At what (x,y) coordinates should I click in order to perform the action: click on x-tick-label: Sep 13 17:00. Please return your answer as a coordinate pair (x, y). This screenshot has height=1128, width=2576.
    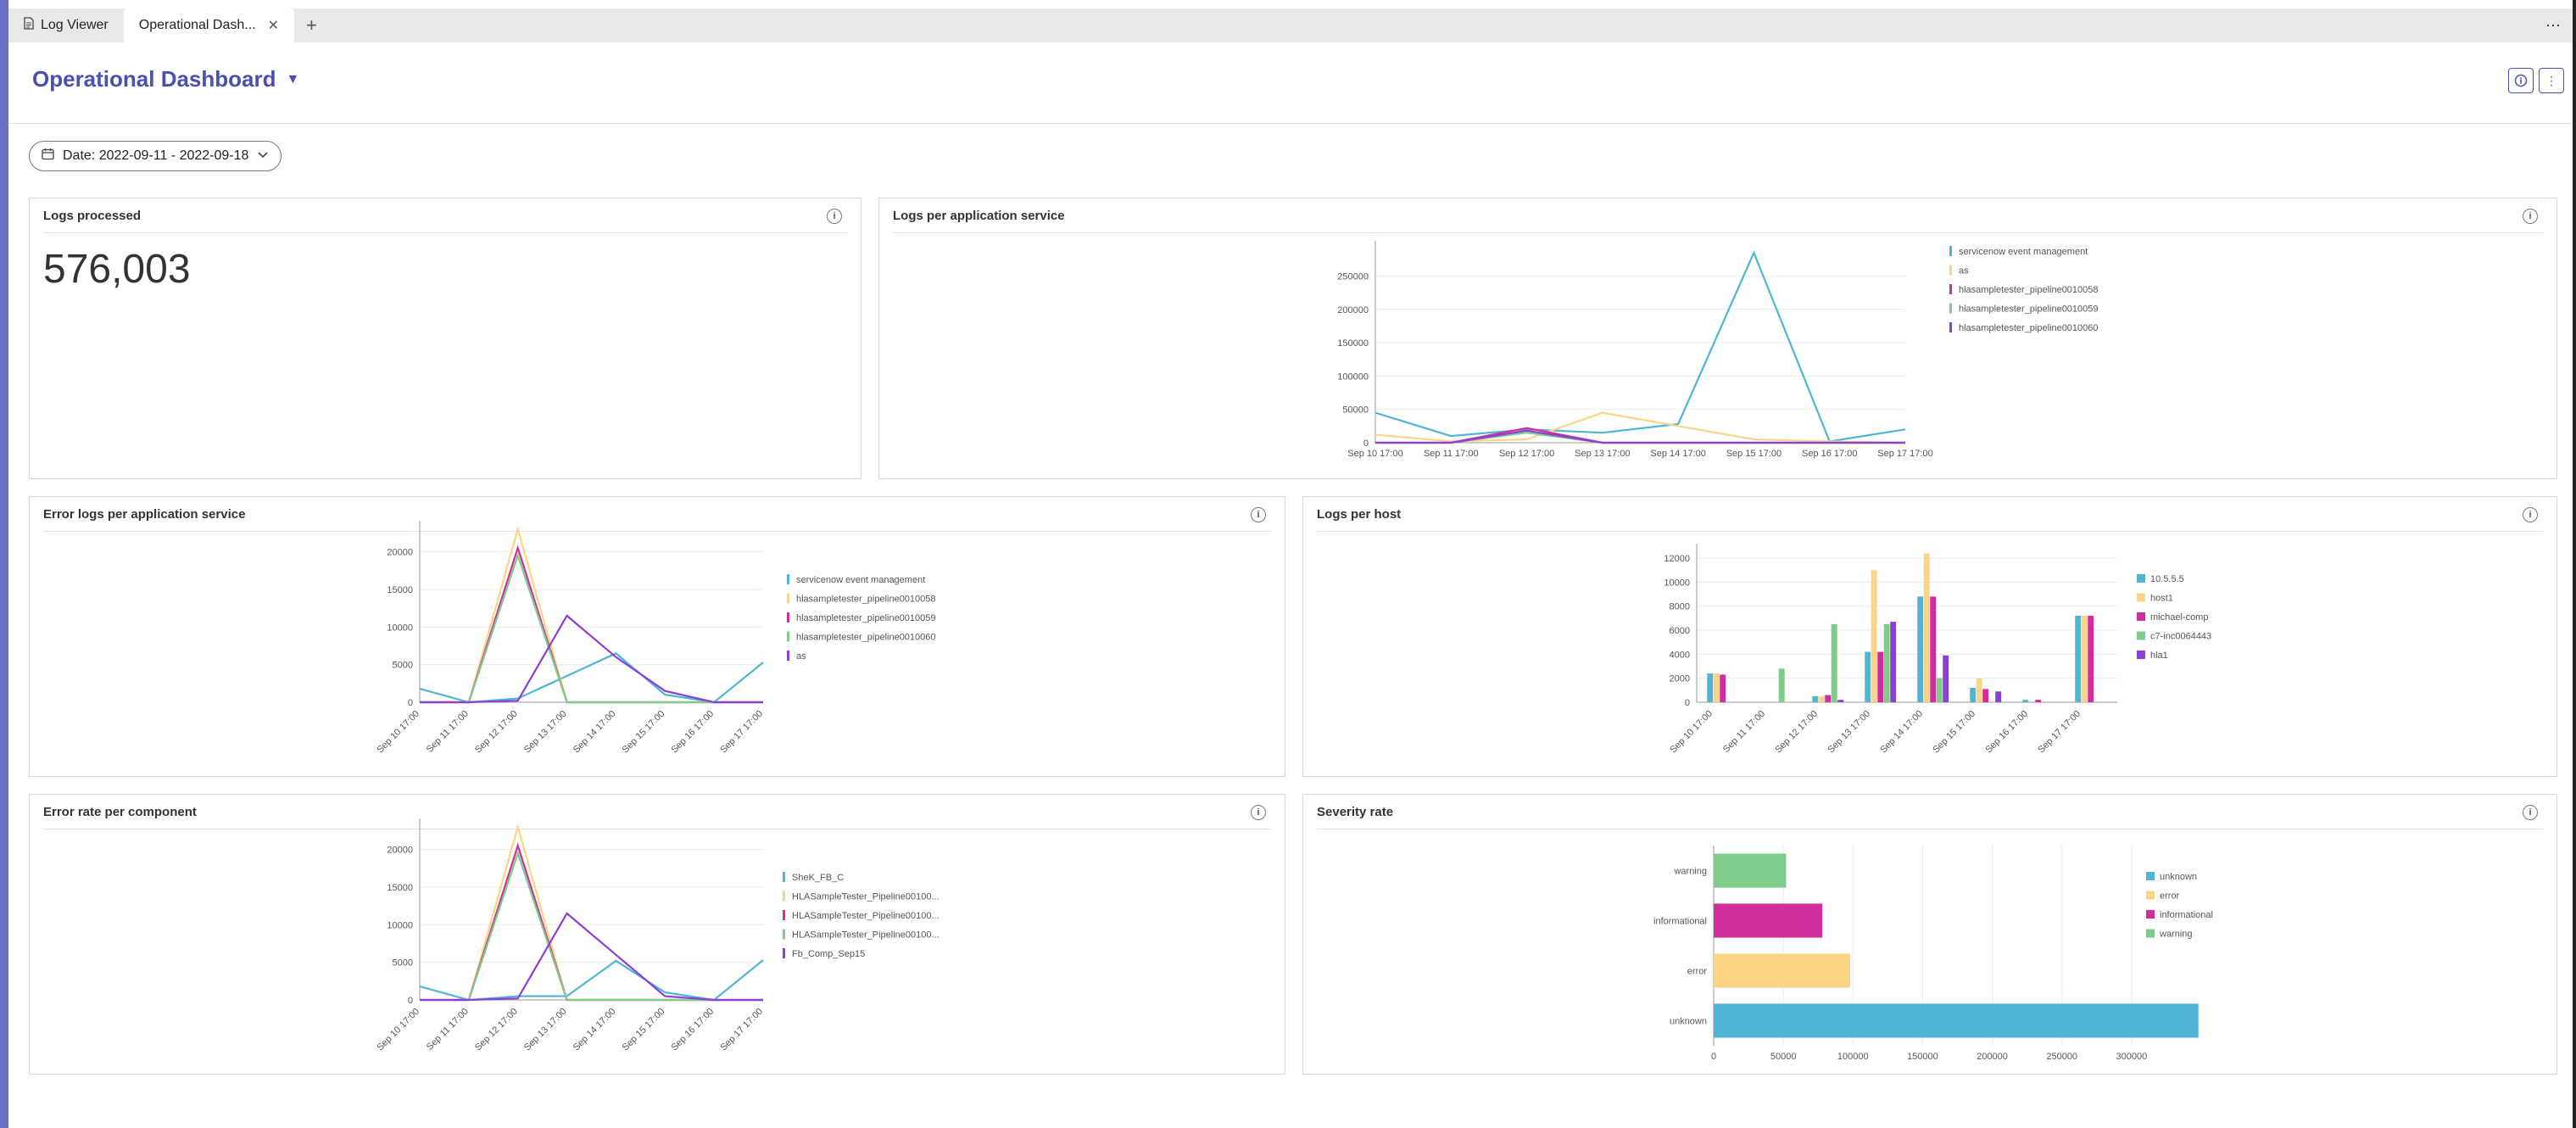
    Looking at the image, I should click on (545, 1030).